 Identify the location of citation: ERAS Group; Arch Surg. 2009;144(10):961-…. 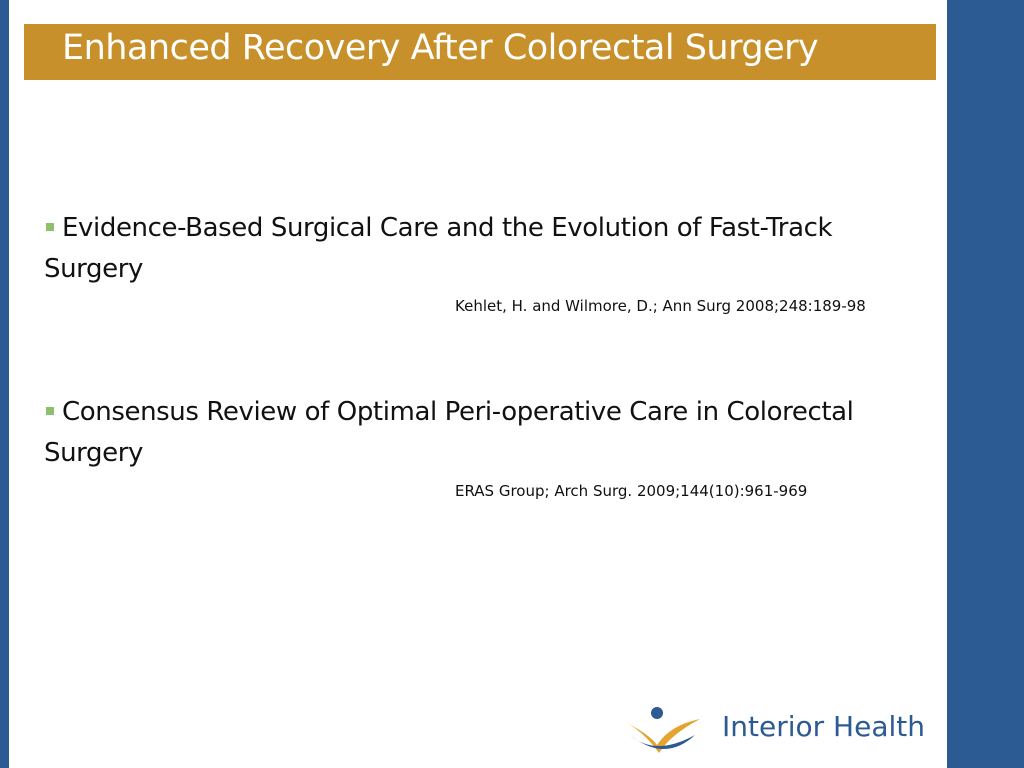
(631, 491).